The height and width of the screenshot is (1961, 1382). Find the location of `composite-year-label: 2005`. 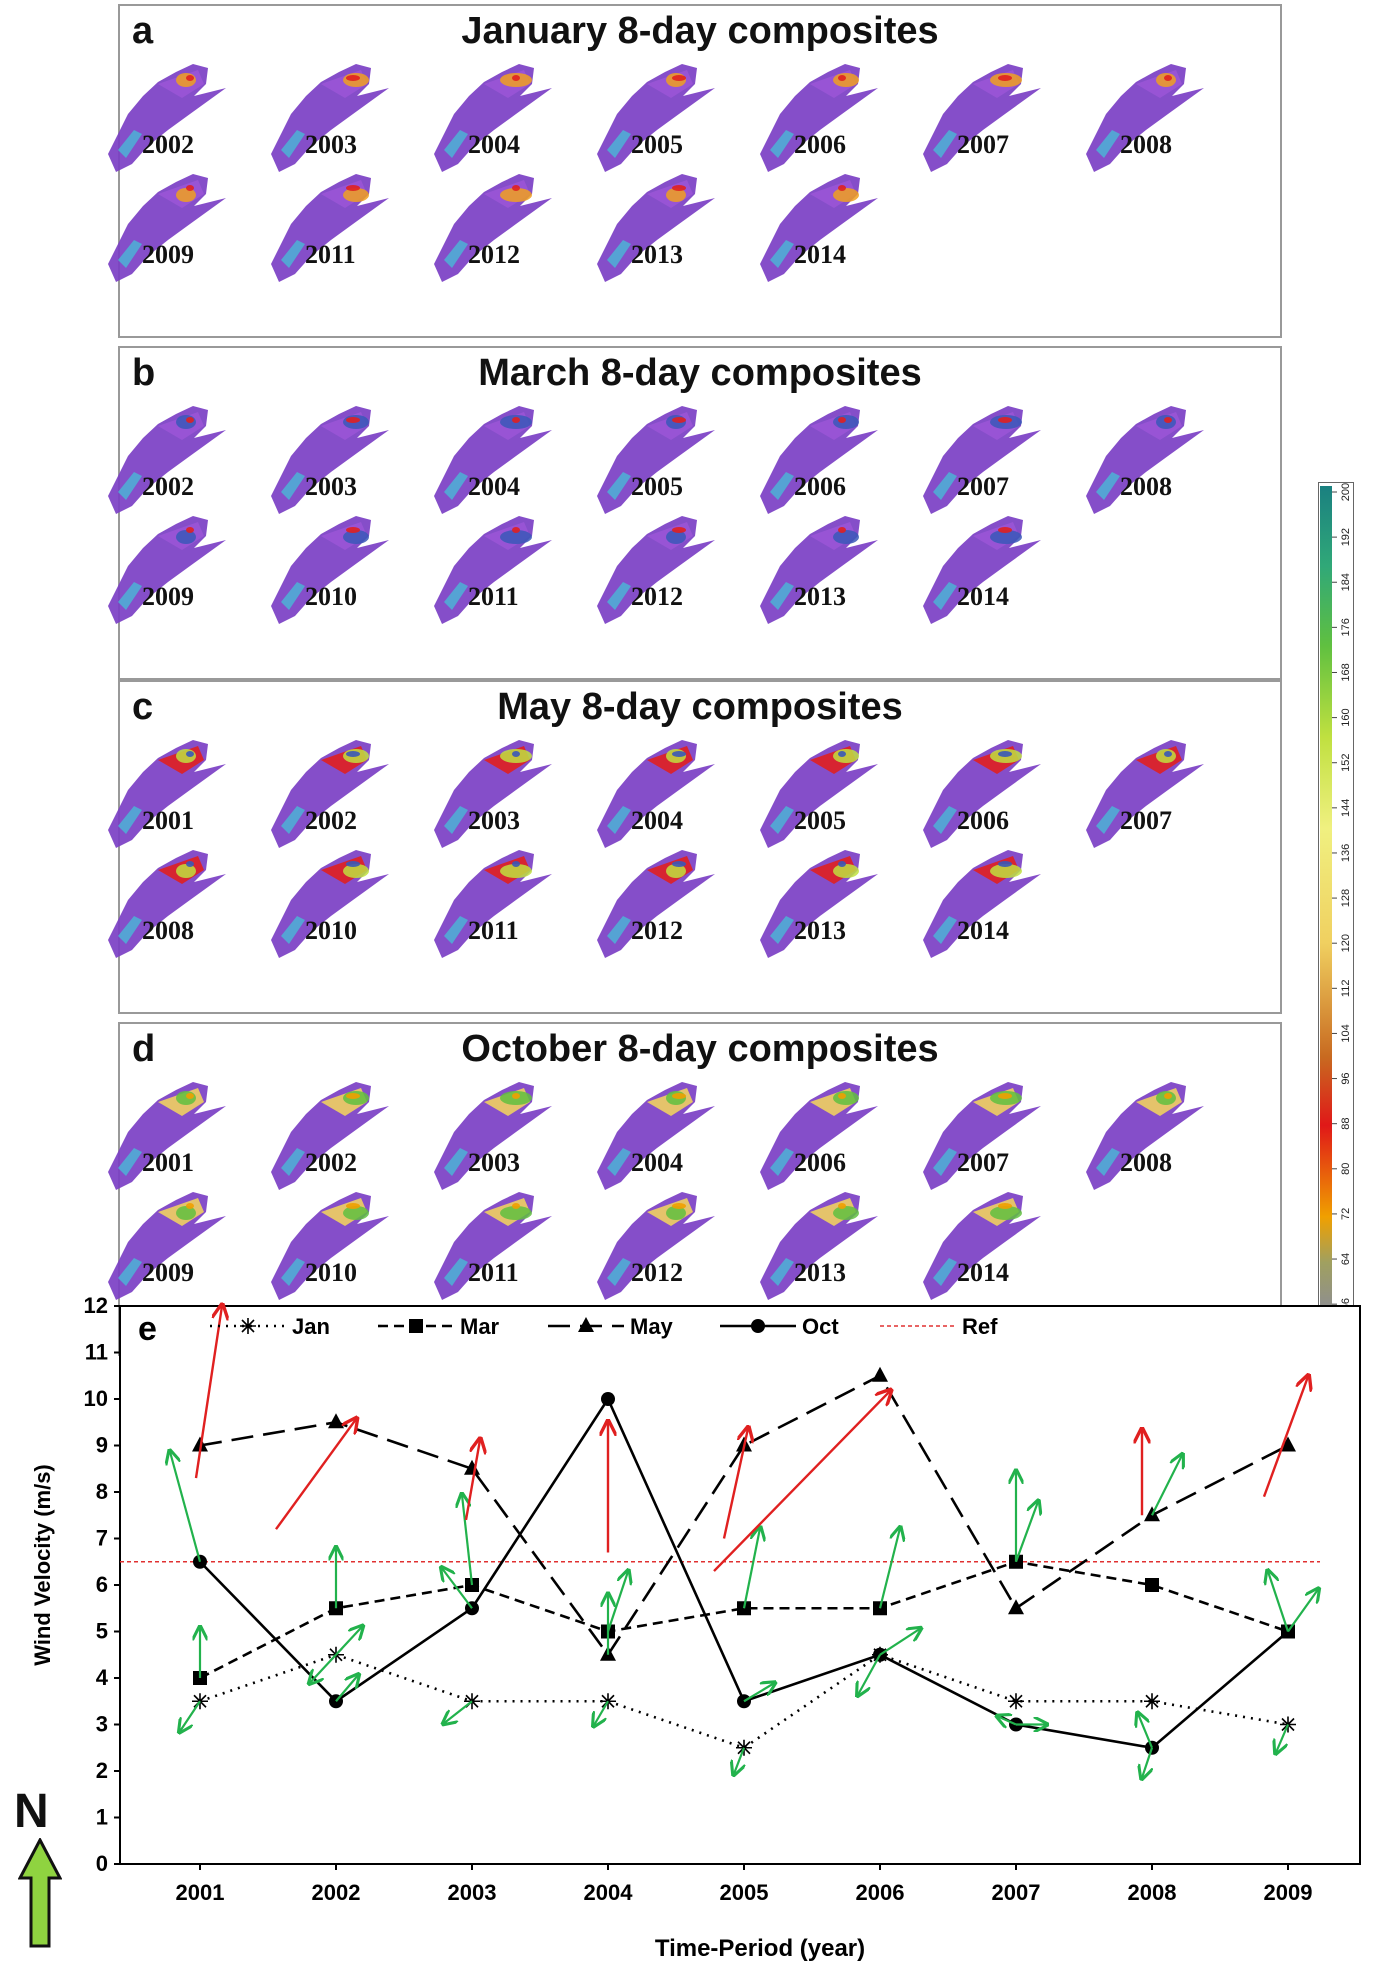

composite-year-label: 2005 is located at coordinates (657, 486).